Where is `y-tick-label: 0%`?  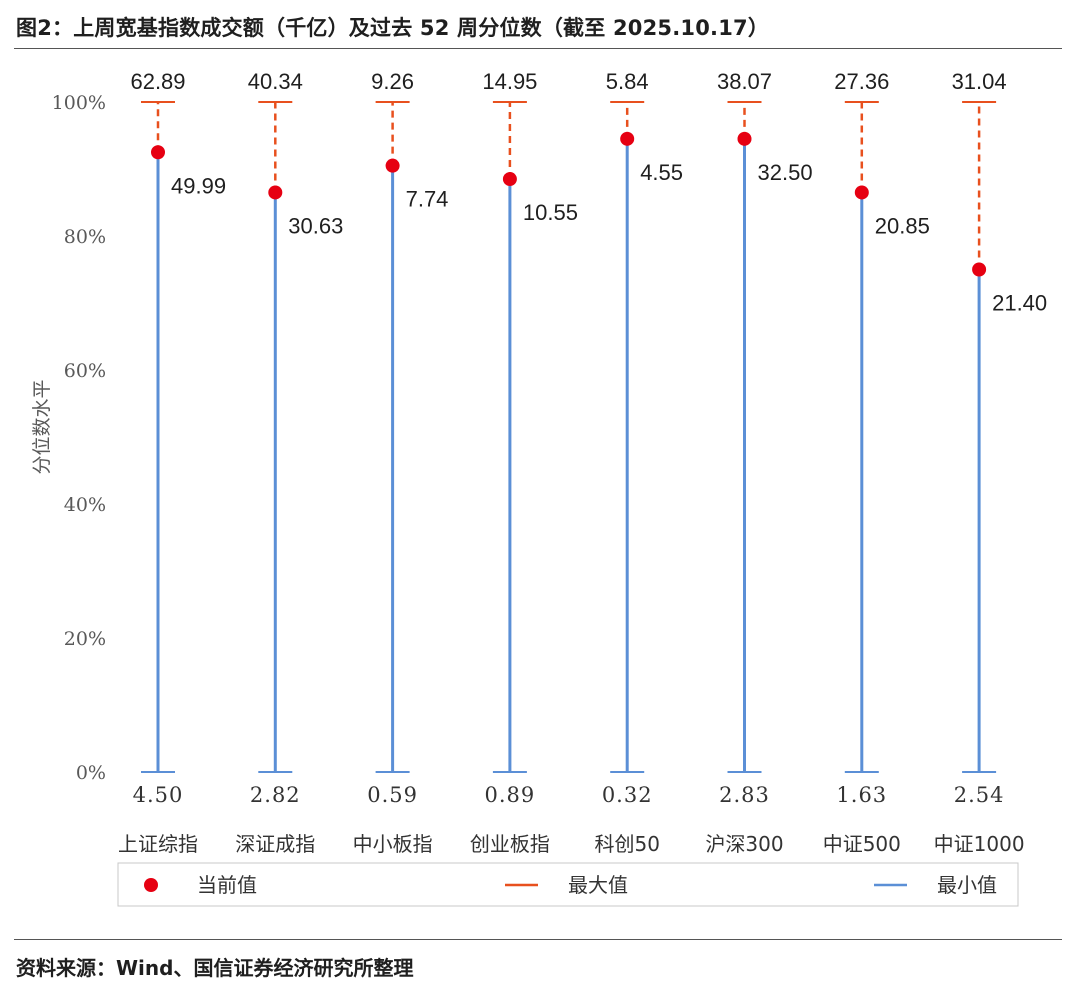 y-tick-label: 0% is located at coordinates (91, 773).